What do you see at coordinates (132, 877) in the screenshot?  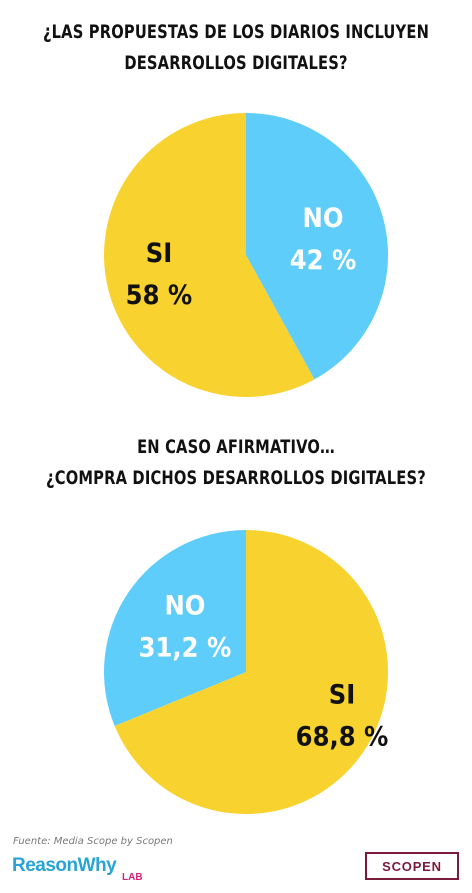 I see `reasonwhy-lab-text: LAB` at bounding box center [132, 877].